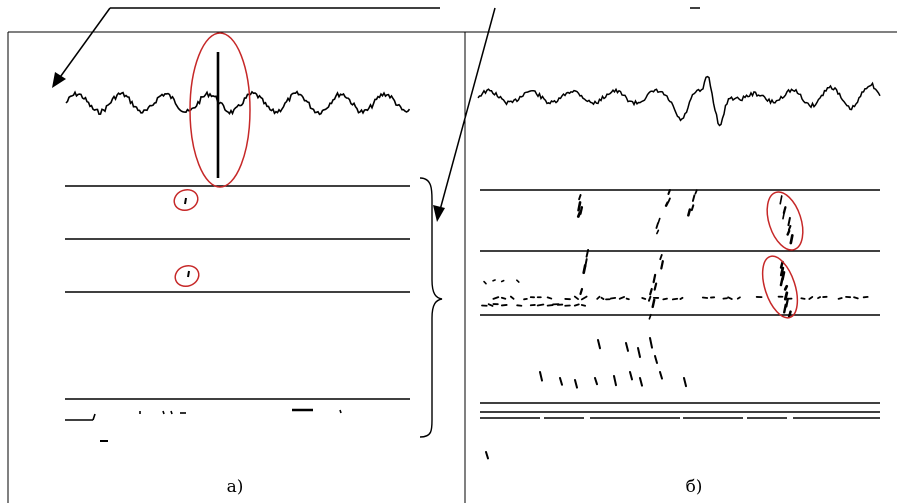 The height and width of the screenshot is (503, 897). Describe the element at coordinates (694, 487) in the screenshot. I see `panel-b-label: б)` at that location.